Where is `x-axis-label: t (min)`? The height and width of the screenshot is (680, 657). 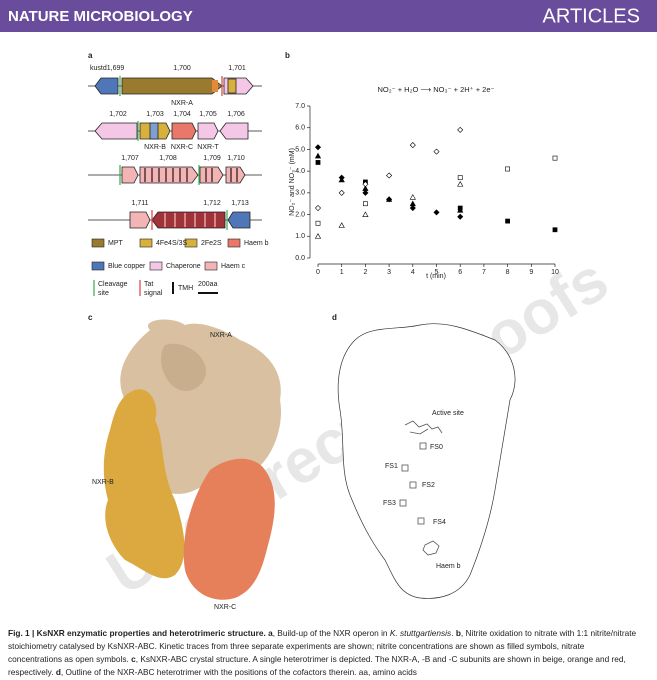
x-axis-label: t (min) is located at coordinates (436, 276).